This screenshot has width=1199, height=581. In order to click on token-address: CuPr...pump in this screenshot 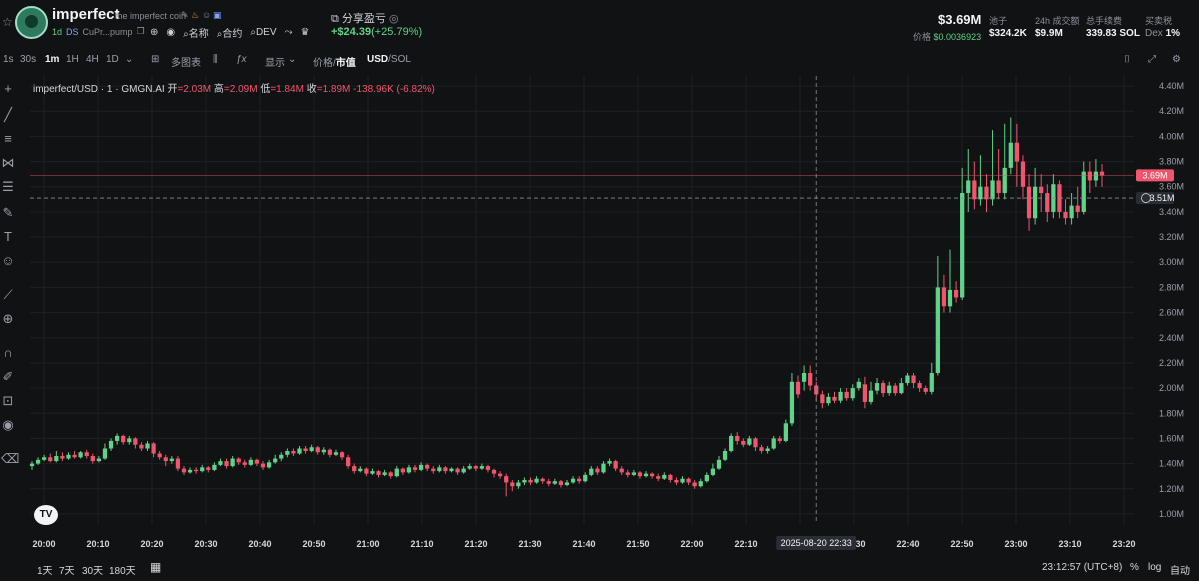, I will do `click(107, 31)`.